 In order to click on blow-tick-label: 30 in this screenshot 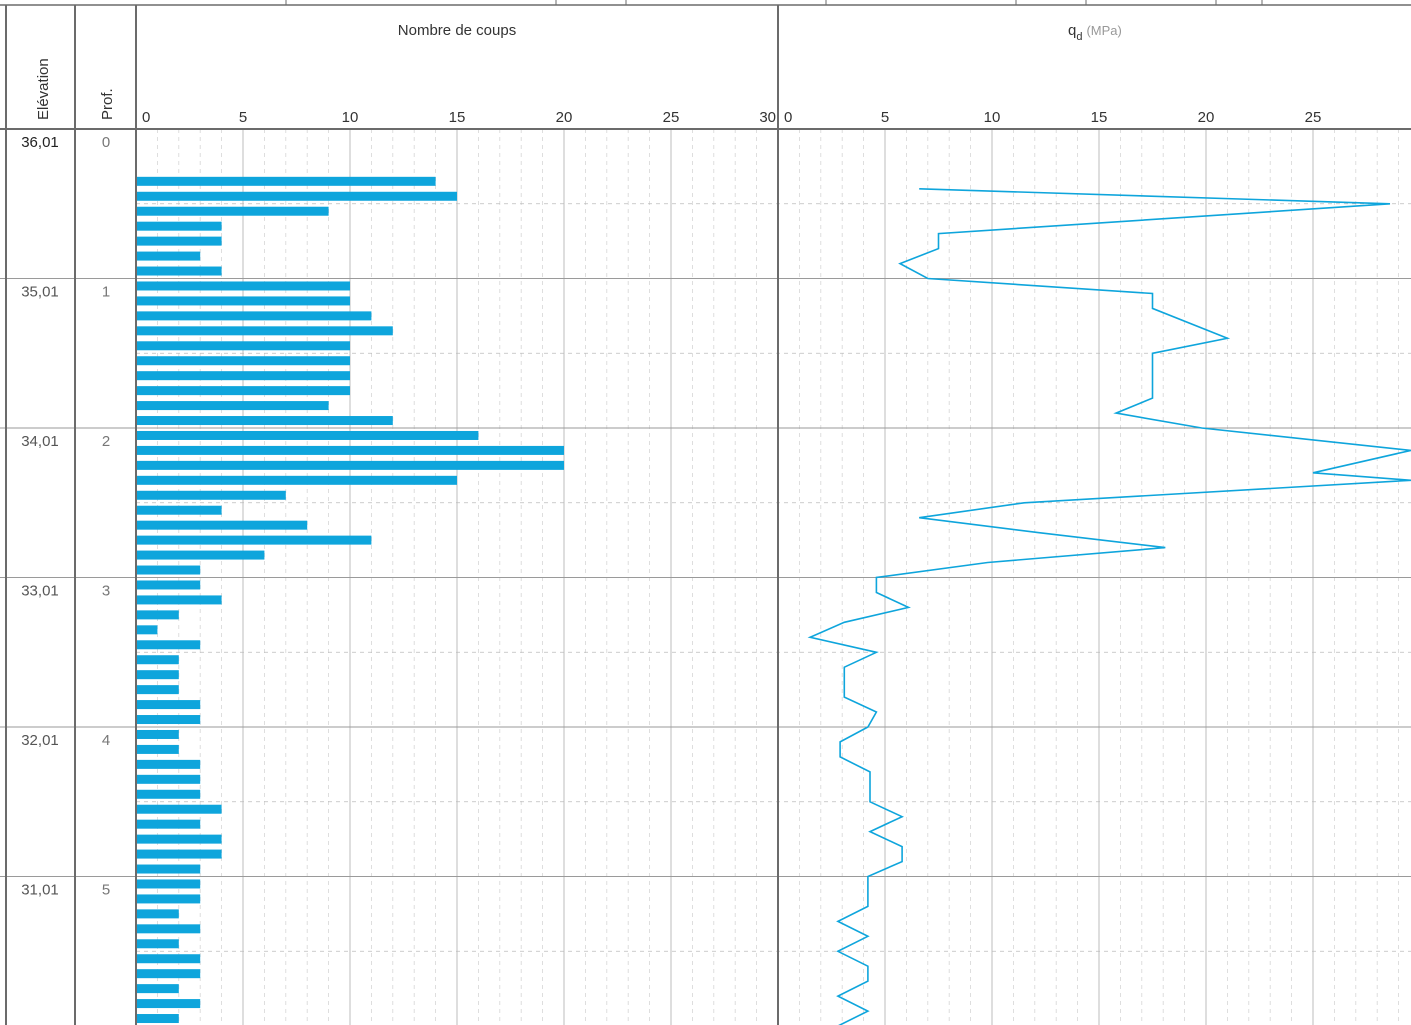, I will do `click(767, 117)`.